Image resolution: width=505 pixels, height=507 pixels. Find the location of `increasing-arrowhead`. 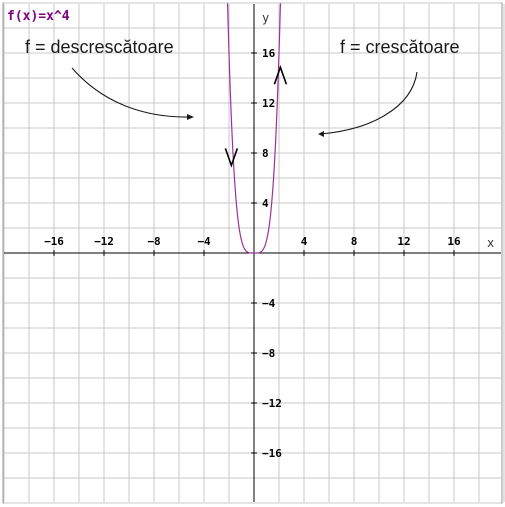

increasing-arrowhead is located at coordinates (321, 134).